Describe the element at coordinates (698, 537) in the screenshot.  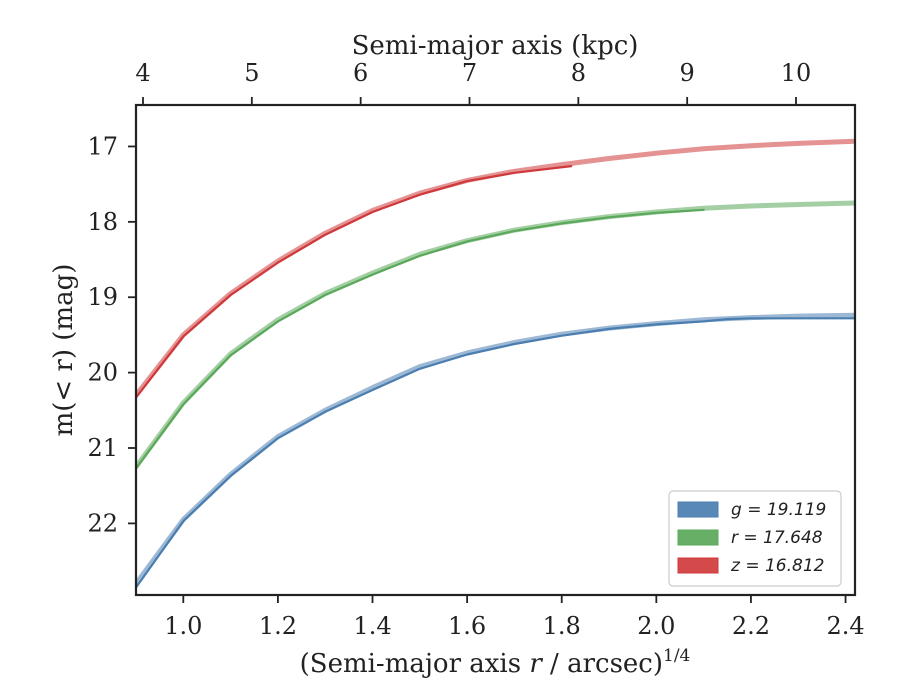
I see `legend-swatch-r` at that location.